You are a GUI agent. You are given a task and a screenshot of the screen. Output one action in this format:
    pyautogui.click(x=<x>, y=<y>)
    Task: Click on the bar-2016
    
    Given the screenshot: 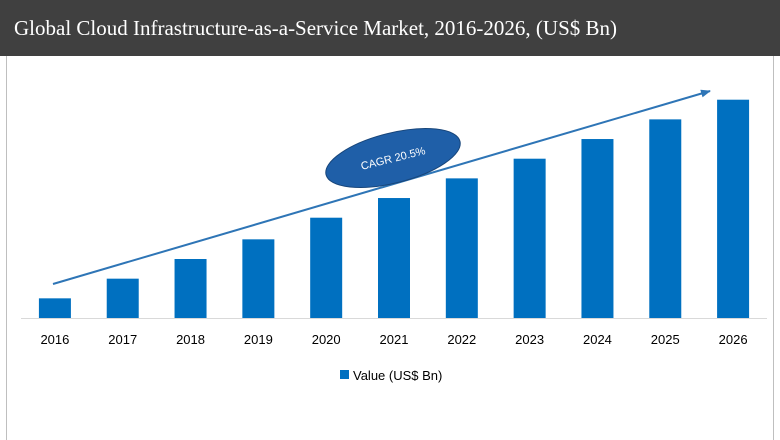 What is the action you would take?
    pyautogui.click(x=54, y=308)
    